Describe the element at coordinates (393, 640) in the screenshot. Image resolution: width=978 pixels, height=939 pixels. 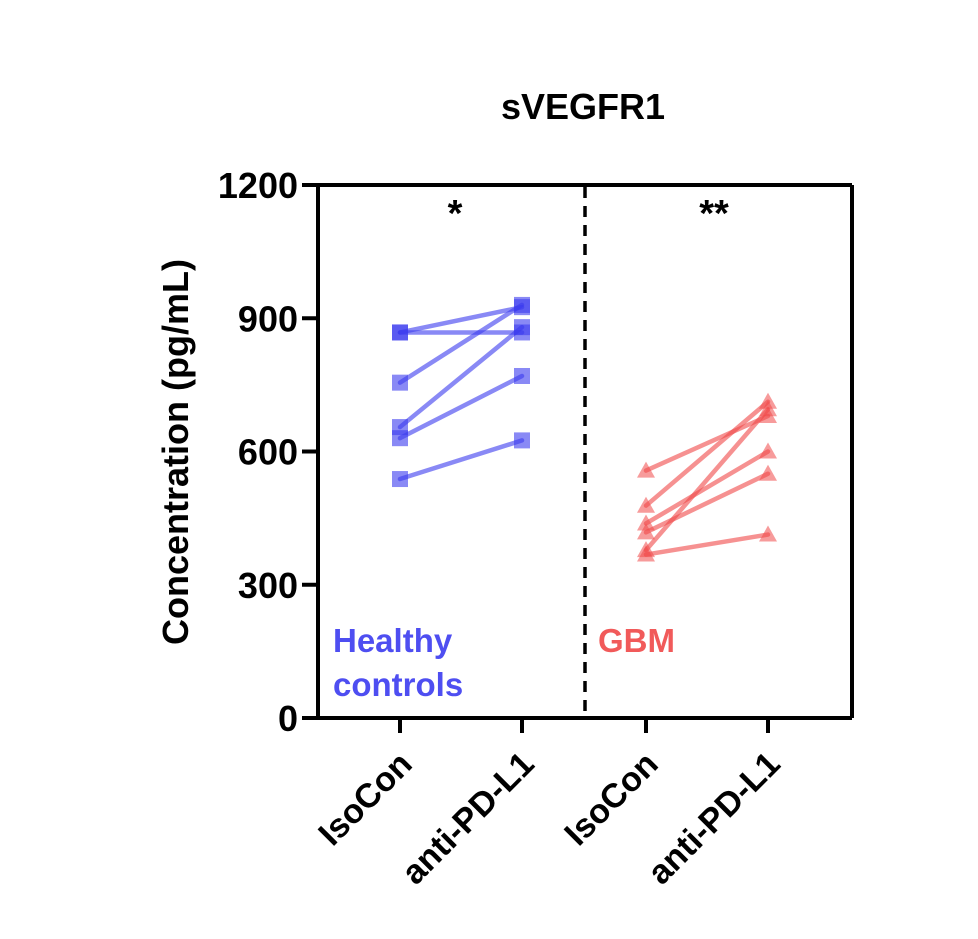
I see `group-label: Healthy` at that location.